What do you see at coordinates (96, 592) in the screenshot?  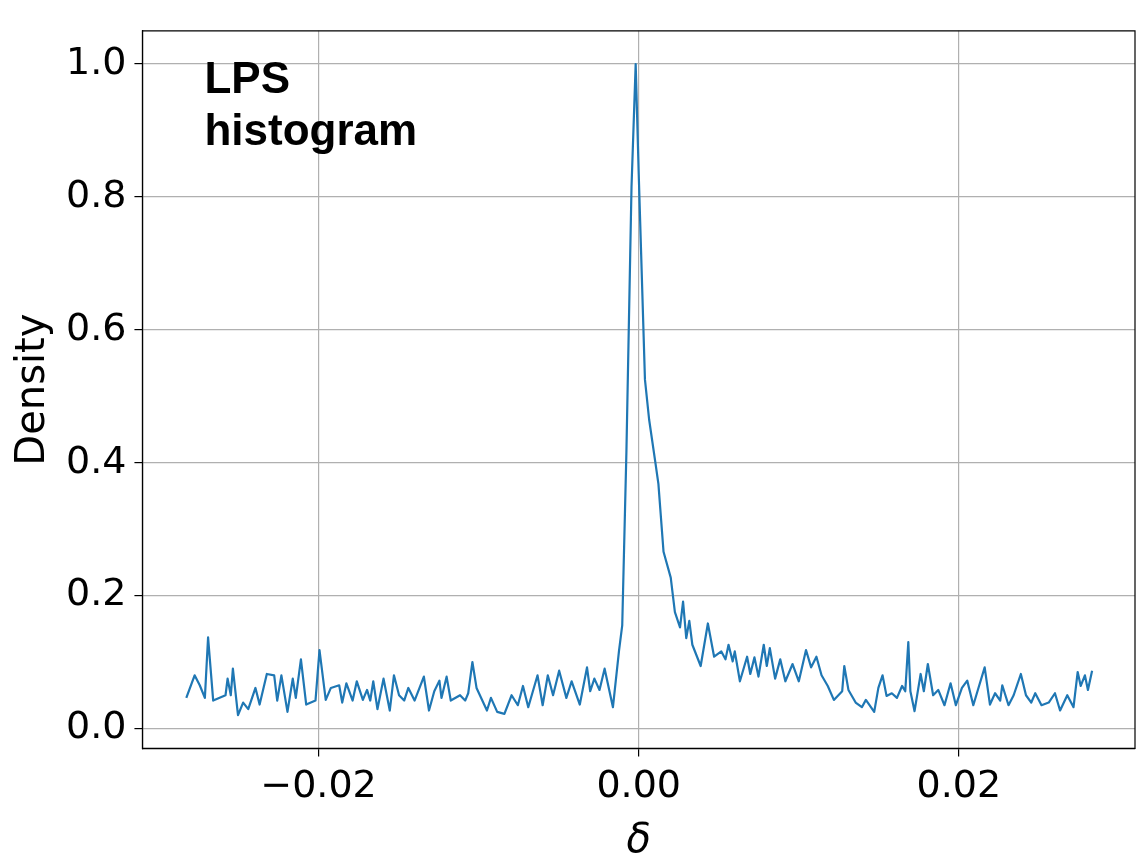 I see `y-tick-label: 0.2` at bounding box center [96, 592].